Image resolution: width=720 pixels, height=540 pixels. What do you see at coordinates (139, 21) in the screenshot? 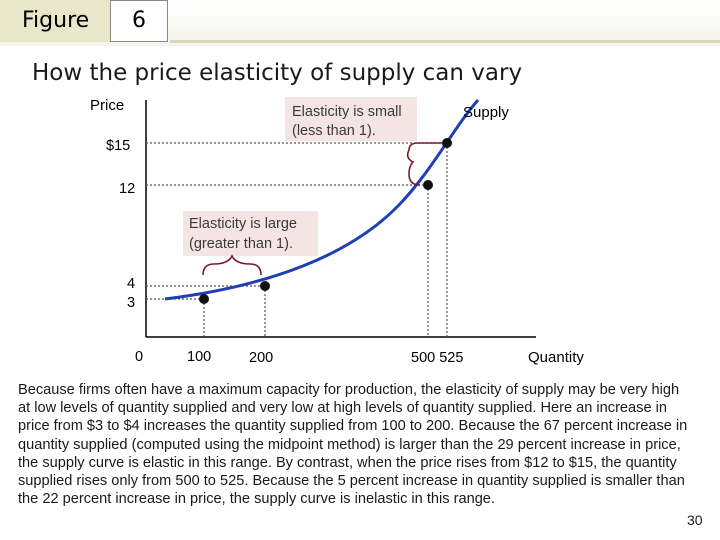
I see `figure-number: 6` at bounding box center [139, 21].